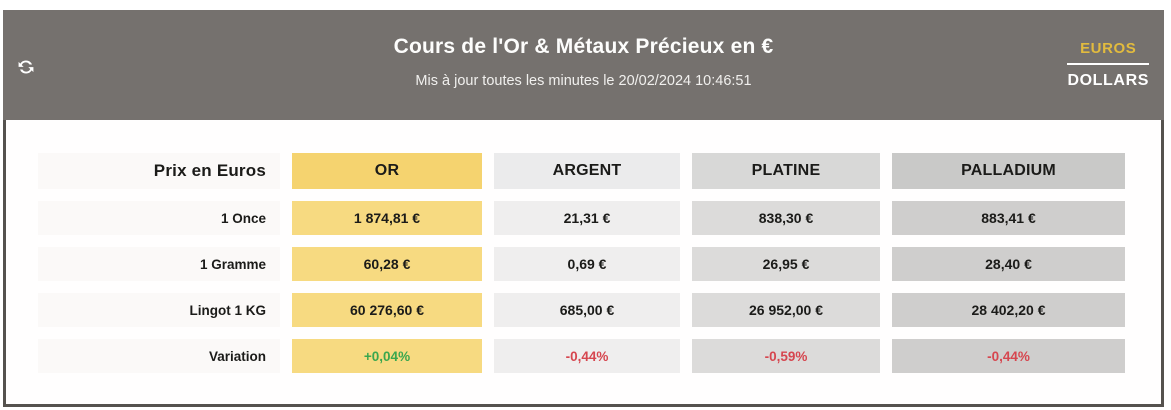 This screenshot has width=1171, height=410. Describe the element at coordinates (387, 356) in the screenshot. I see `variation-or: +0,04%` at that location.